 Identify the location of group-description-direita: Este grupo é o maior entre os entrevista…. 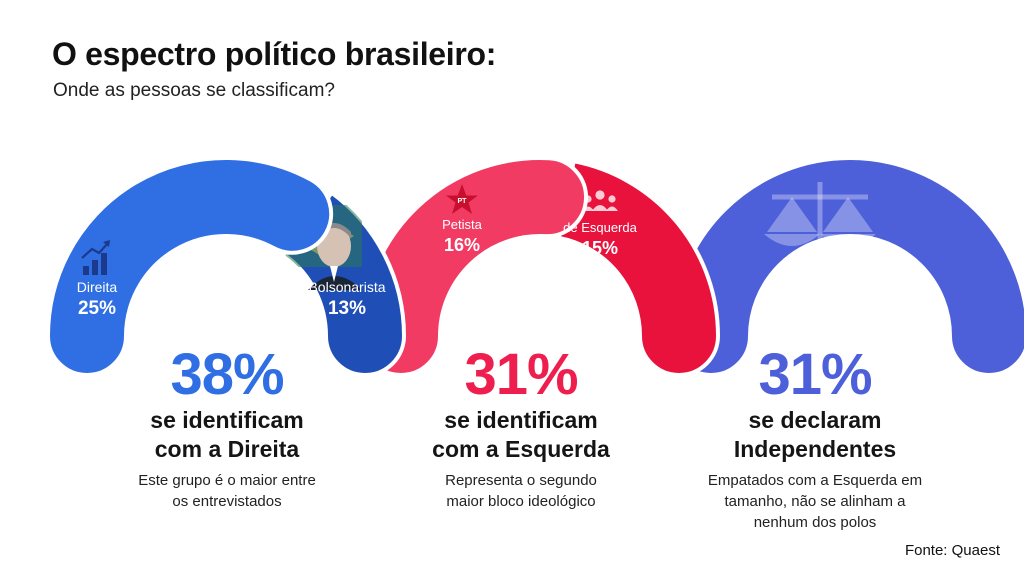
(227, 491).